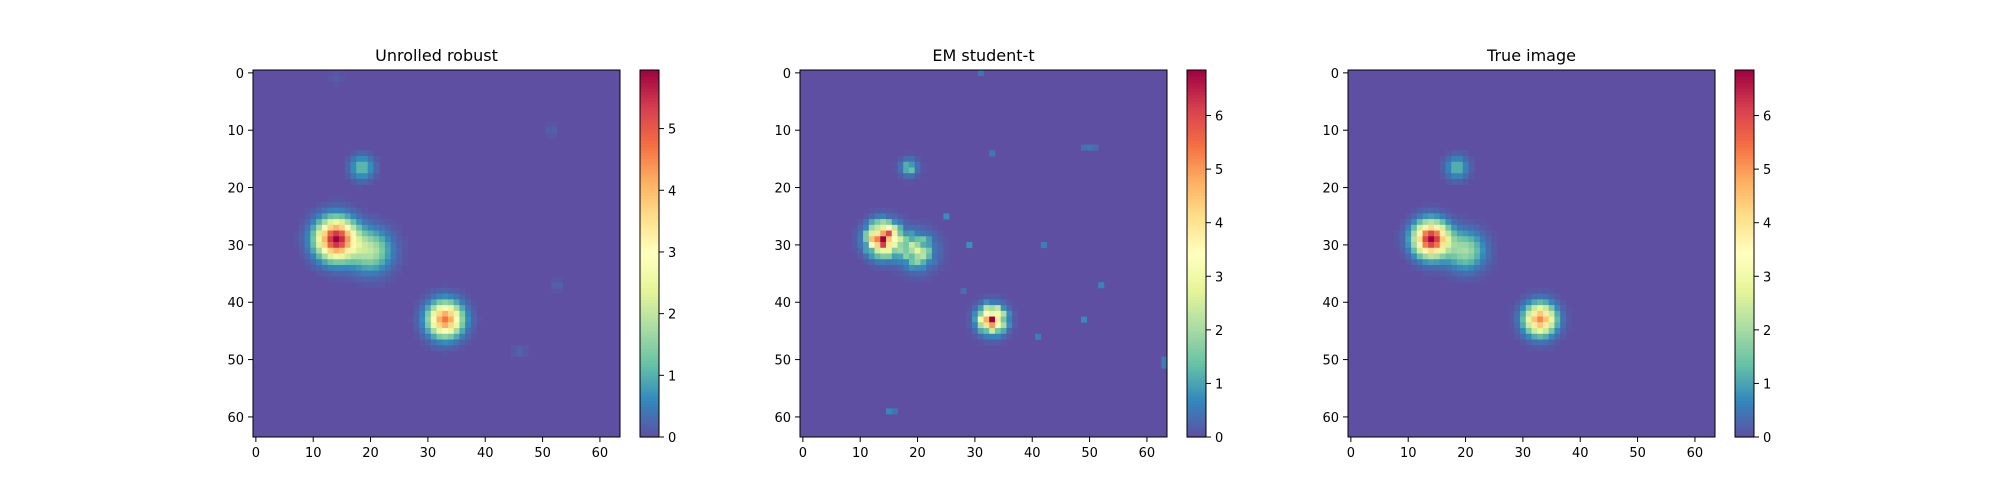 The width and height of the screenshot is (2000, 500). Describe the element at coordinates (657, 257) in the screenshot. I see `colorbar: 0 1 2 3 4 5` at that location.